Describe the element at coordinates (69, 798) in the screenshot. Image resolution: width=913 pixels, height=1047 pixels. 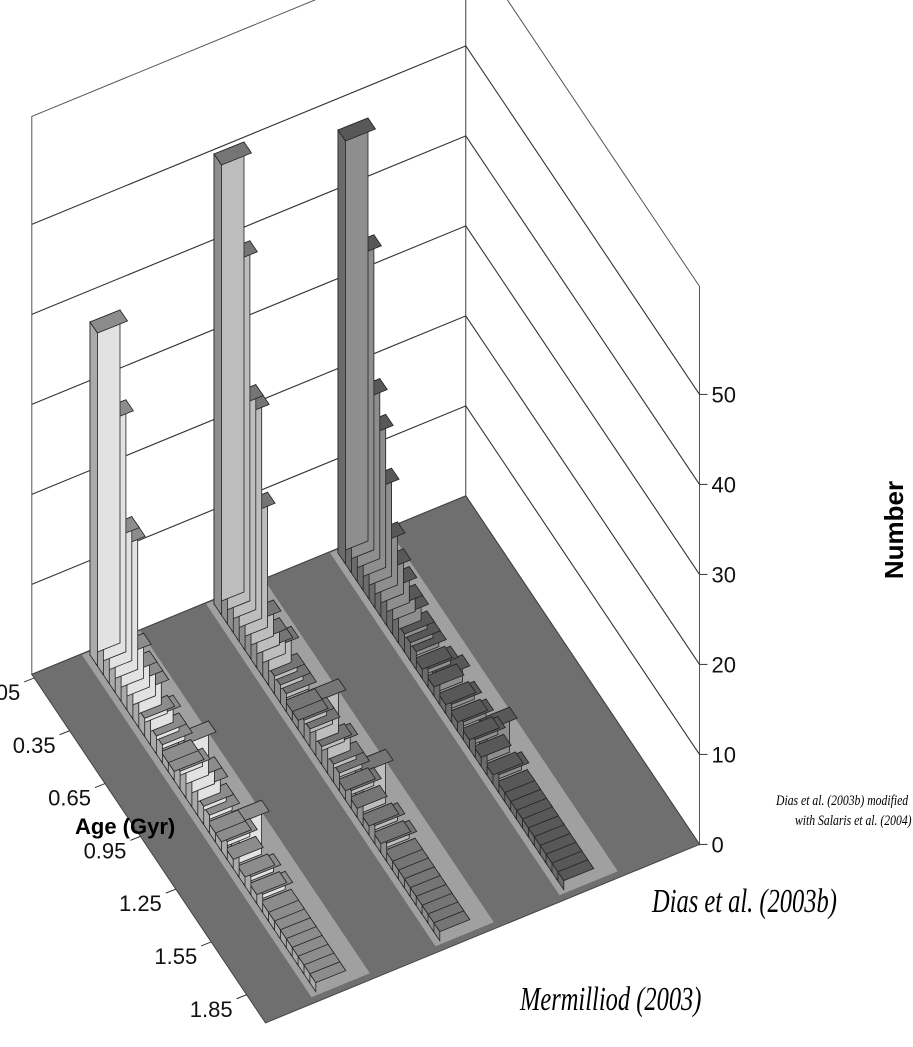
I see `x-tick-label: 0.65` at that location.